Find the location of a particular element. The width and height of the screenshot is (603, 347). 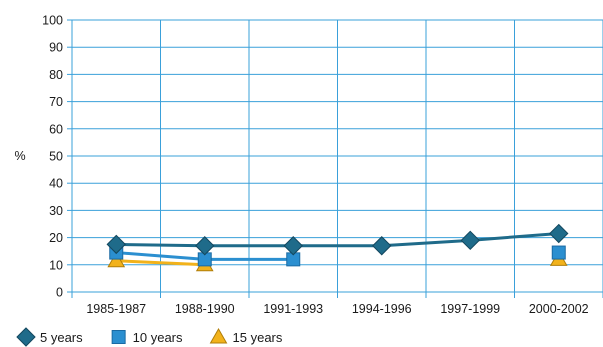

x-tick-label-5: 1997-1999 is located at coordinates (470, 309).